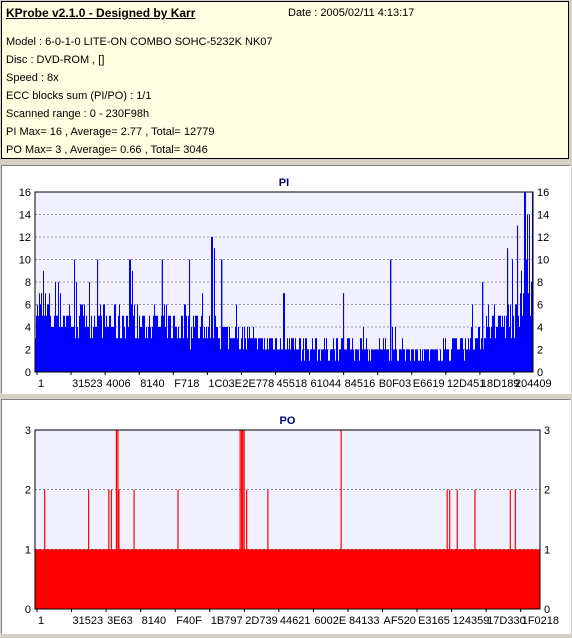 The image size is (572, 638). I want to click on y-tick-label-left: 10, so click(25, 261).